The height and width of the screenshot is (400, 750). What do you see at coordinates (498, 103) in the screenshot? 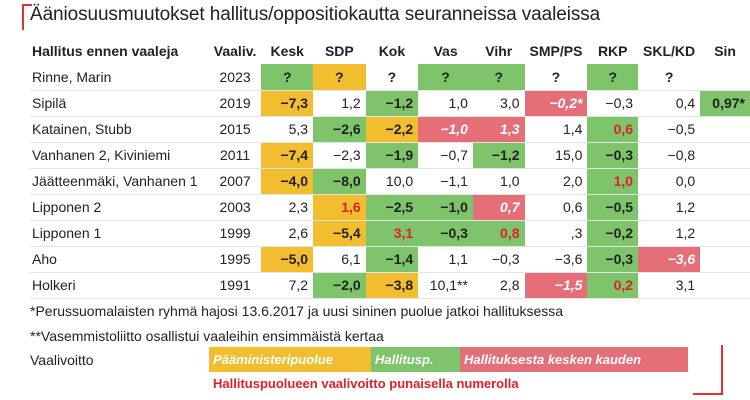
I see `cell-vihr: 3,0` at bounding box center [498, 103].